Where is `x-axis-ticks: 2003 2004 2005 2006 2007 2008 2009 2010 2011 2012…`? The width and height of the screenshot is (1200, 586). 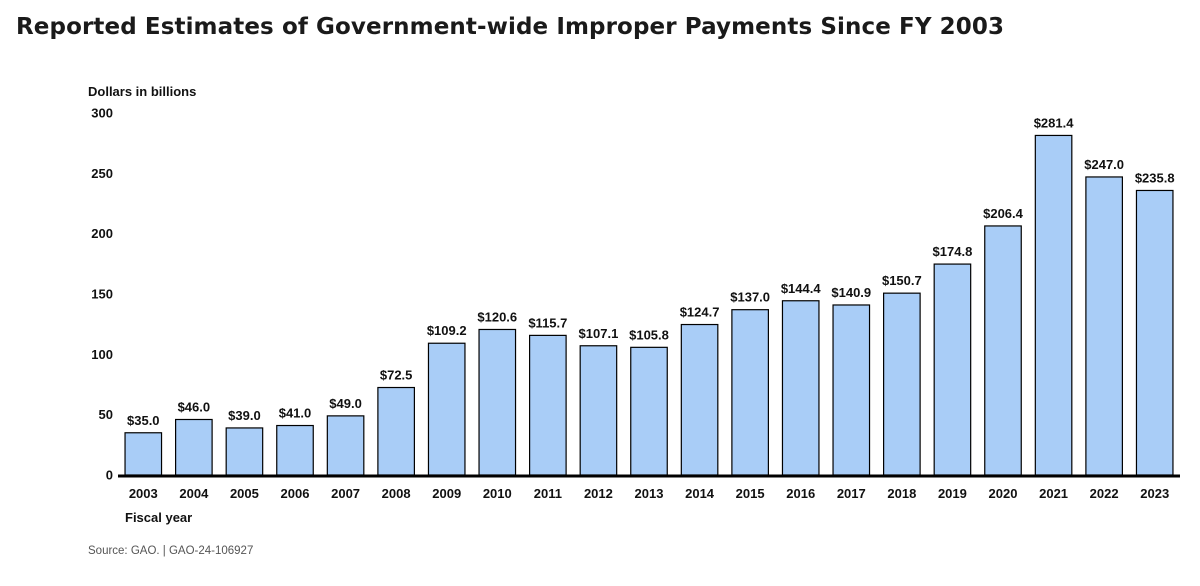
x-axis-ticks: 2003 2004 2005 2006 2007 2008 2009 2010 2011 2012… is located at coordinates (649, 493).